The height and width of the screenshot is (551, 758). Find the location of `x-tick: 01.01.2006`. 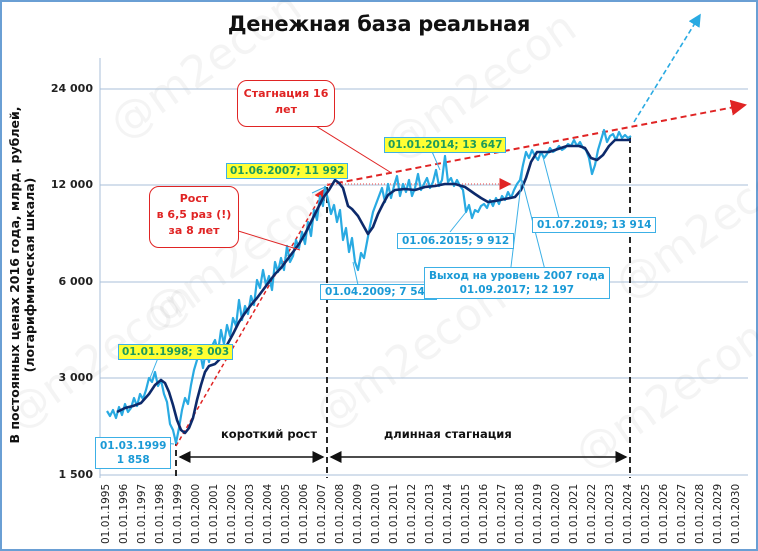

x-tick: 01.01.2006 is located at coordinates (304, 513).